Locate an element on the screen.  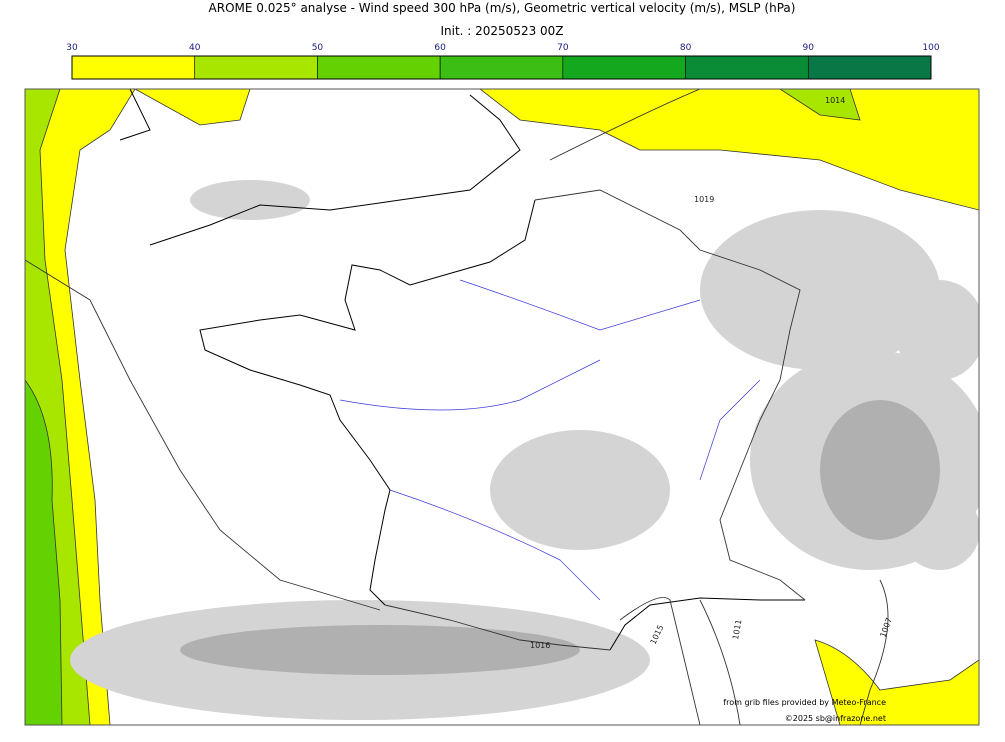
colorbar-frame is located at coordinates (501, 67).